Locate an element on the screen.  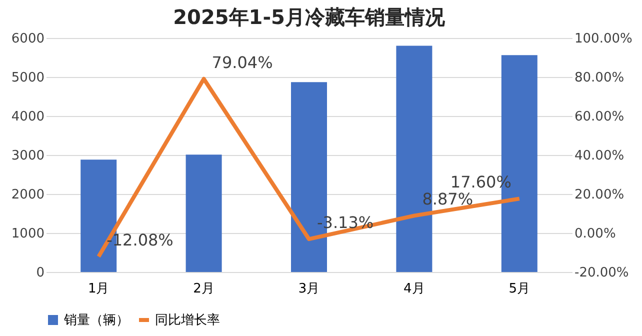
data-label: 79.04% is located at coordinates (242, 62).